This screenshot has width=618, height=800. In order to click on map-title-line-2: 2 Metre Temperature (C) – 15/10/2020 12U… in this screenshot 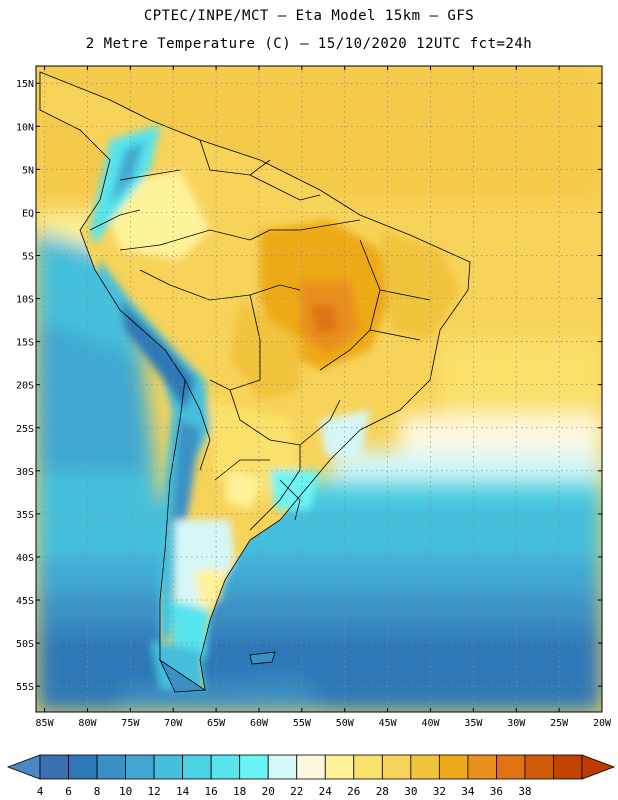, I will do `click(309, 44)`.